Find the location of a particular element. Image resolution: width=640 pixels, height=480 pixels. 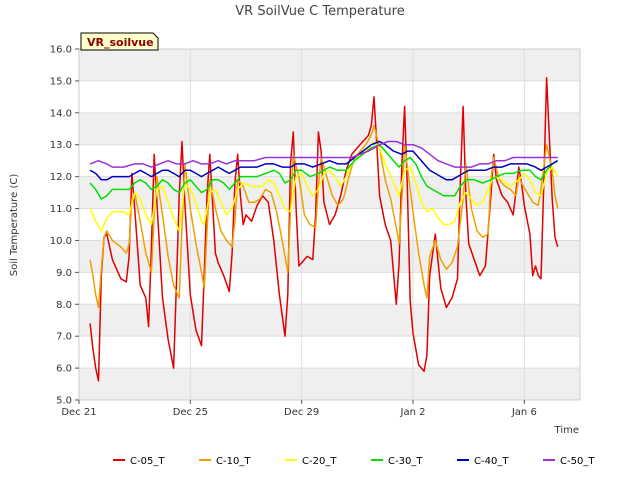

y-tick-label: 10.0 is located at coordinates (61, 241).